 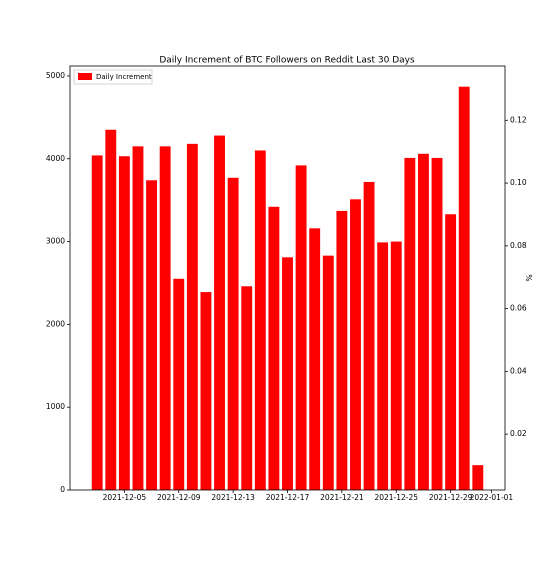 I want to click on legend-box, so click(x=113, y=77).